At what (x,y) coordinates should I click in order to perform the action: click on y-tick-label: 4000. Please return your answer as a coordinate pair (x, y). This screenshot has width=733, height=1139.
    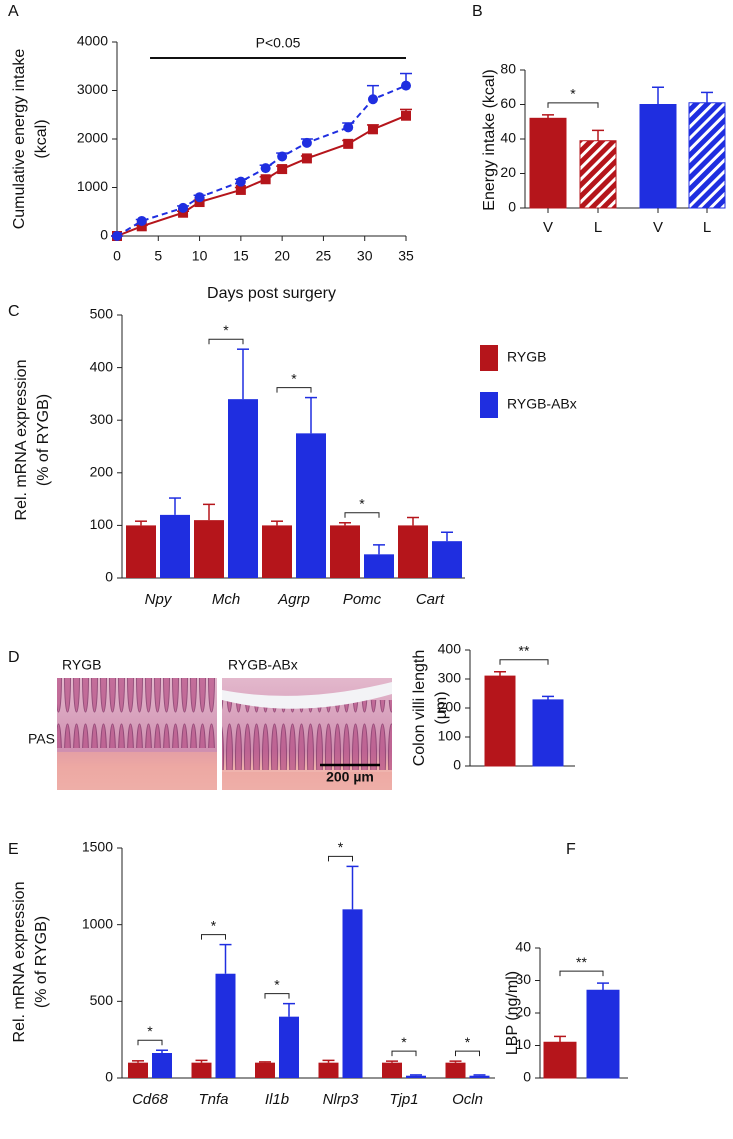
    Looking at the image, I should click on (92, 41).